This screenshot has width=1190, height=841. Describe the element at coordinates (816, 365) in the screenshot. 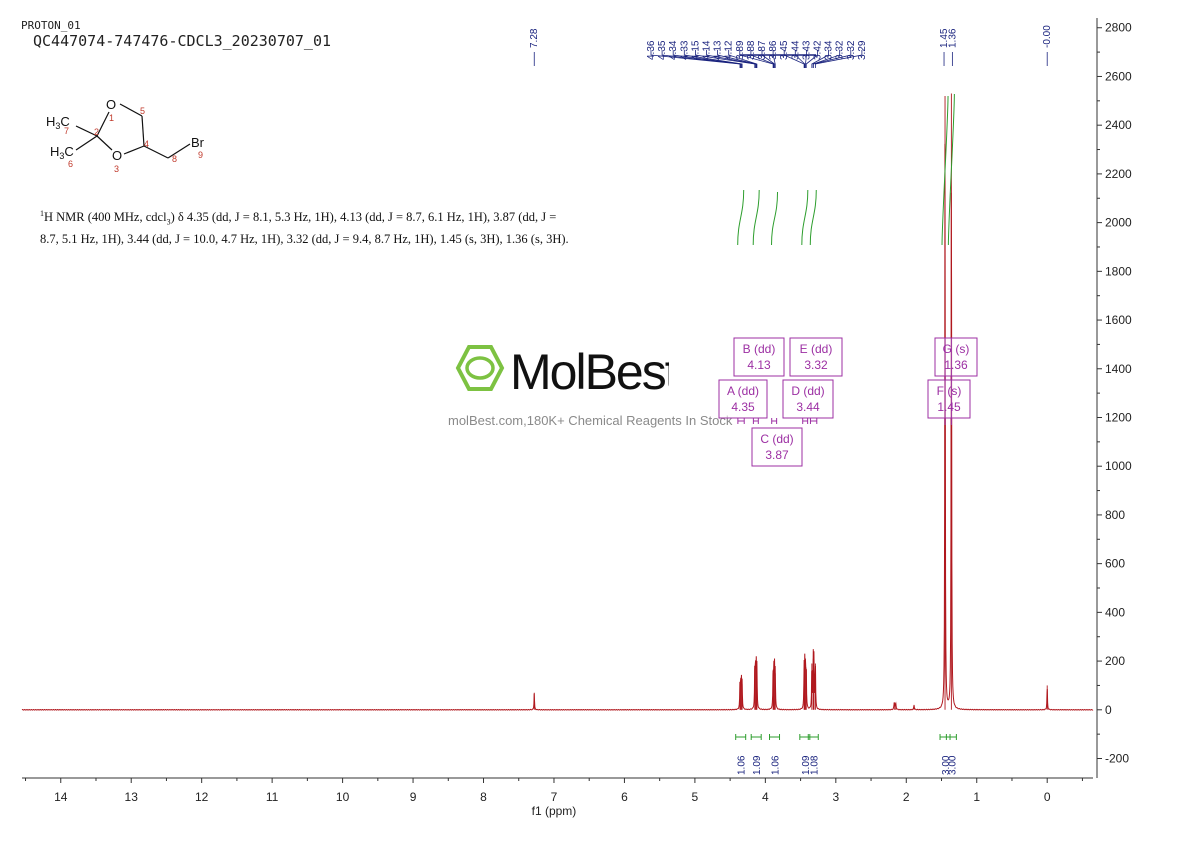

I see `multiplet-shift: 3.32` at that location.